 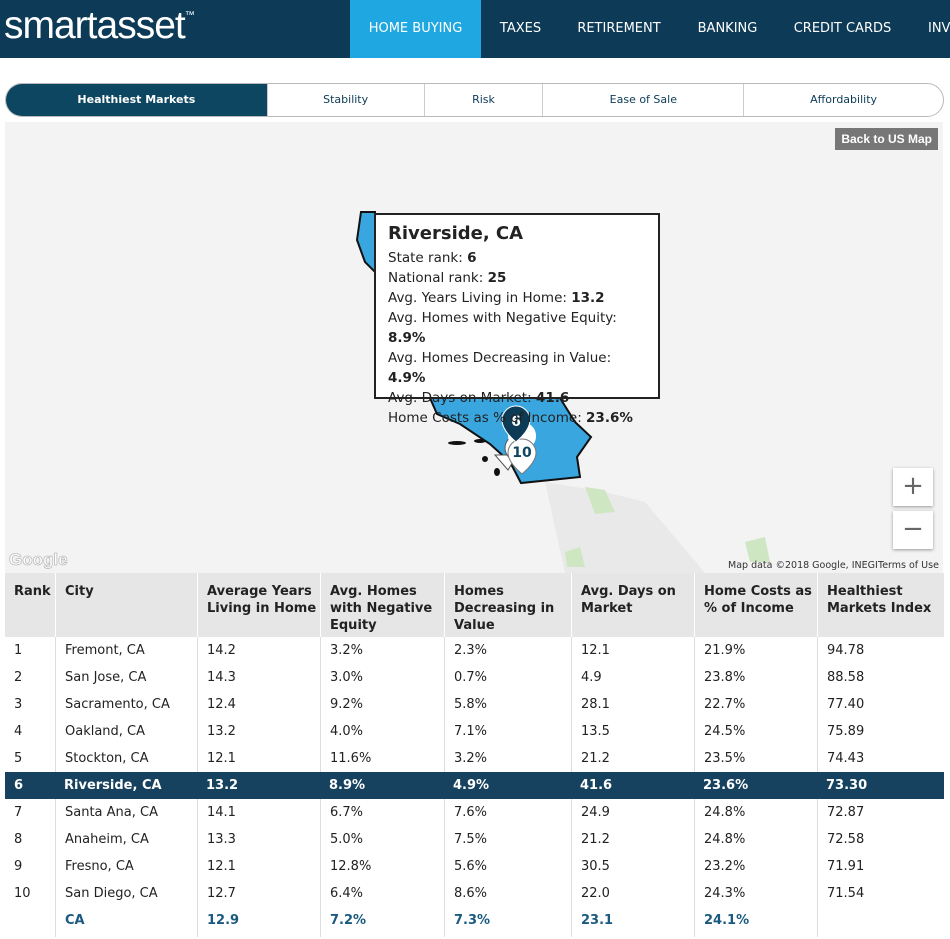 I want to click on tab: Ease of Sale, so click(x=644, y=100).